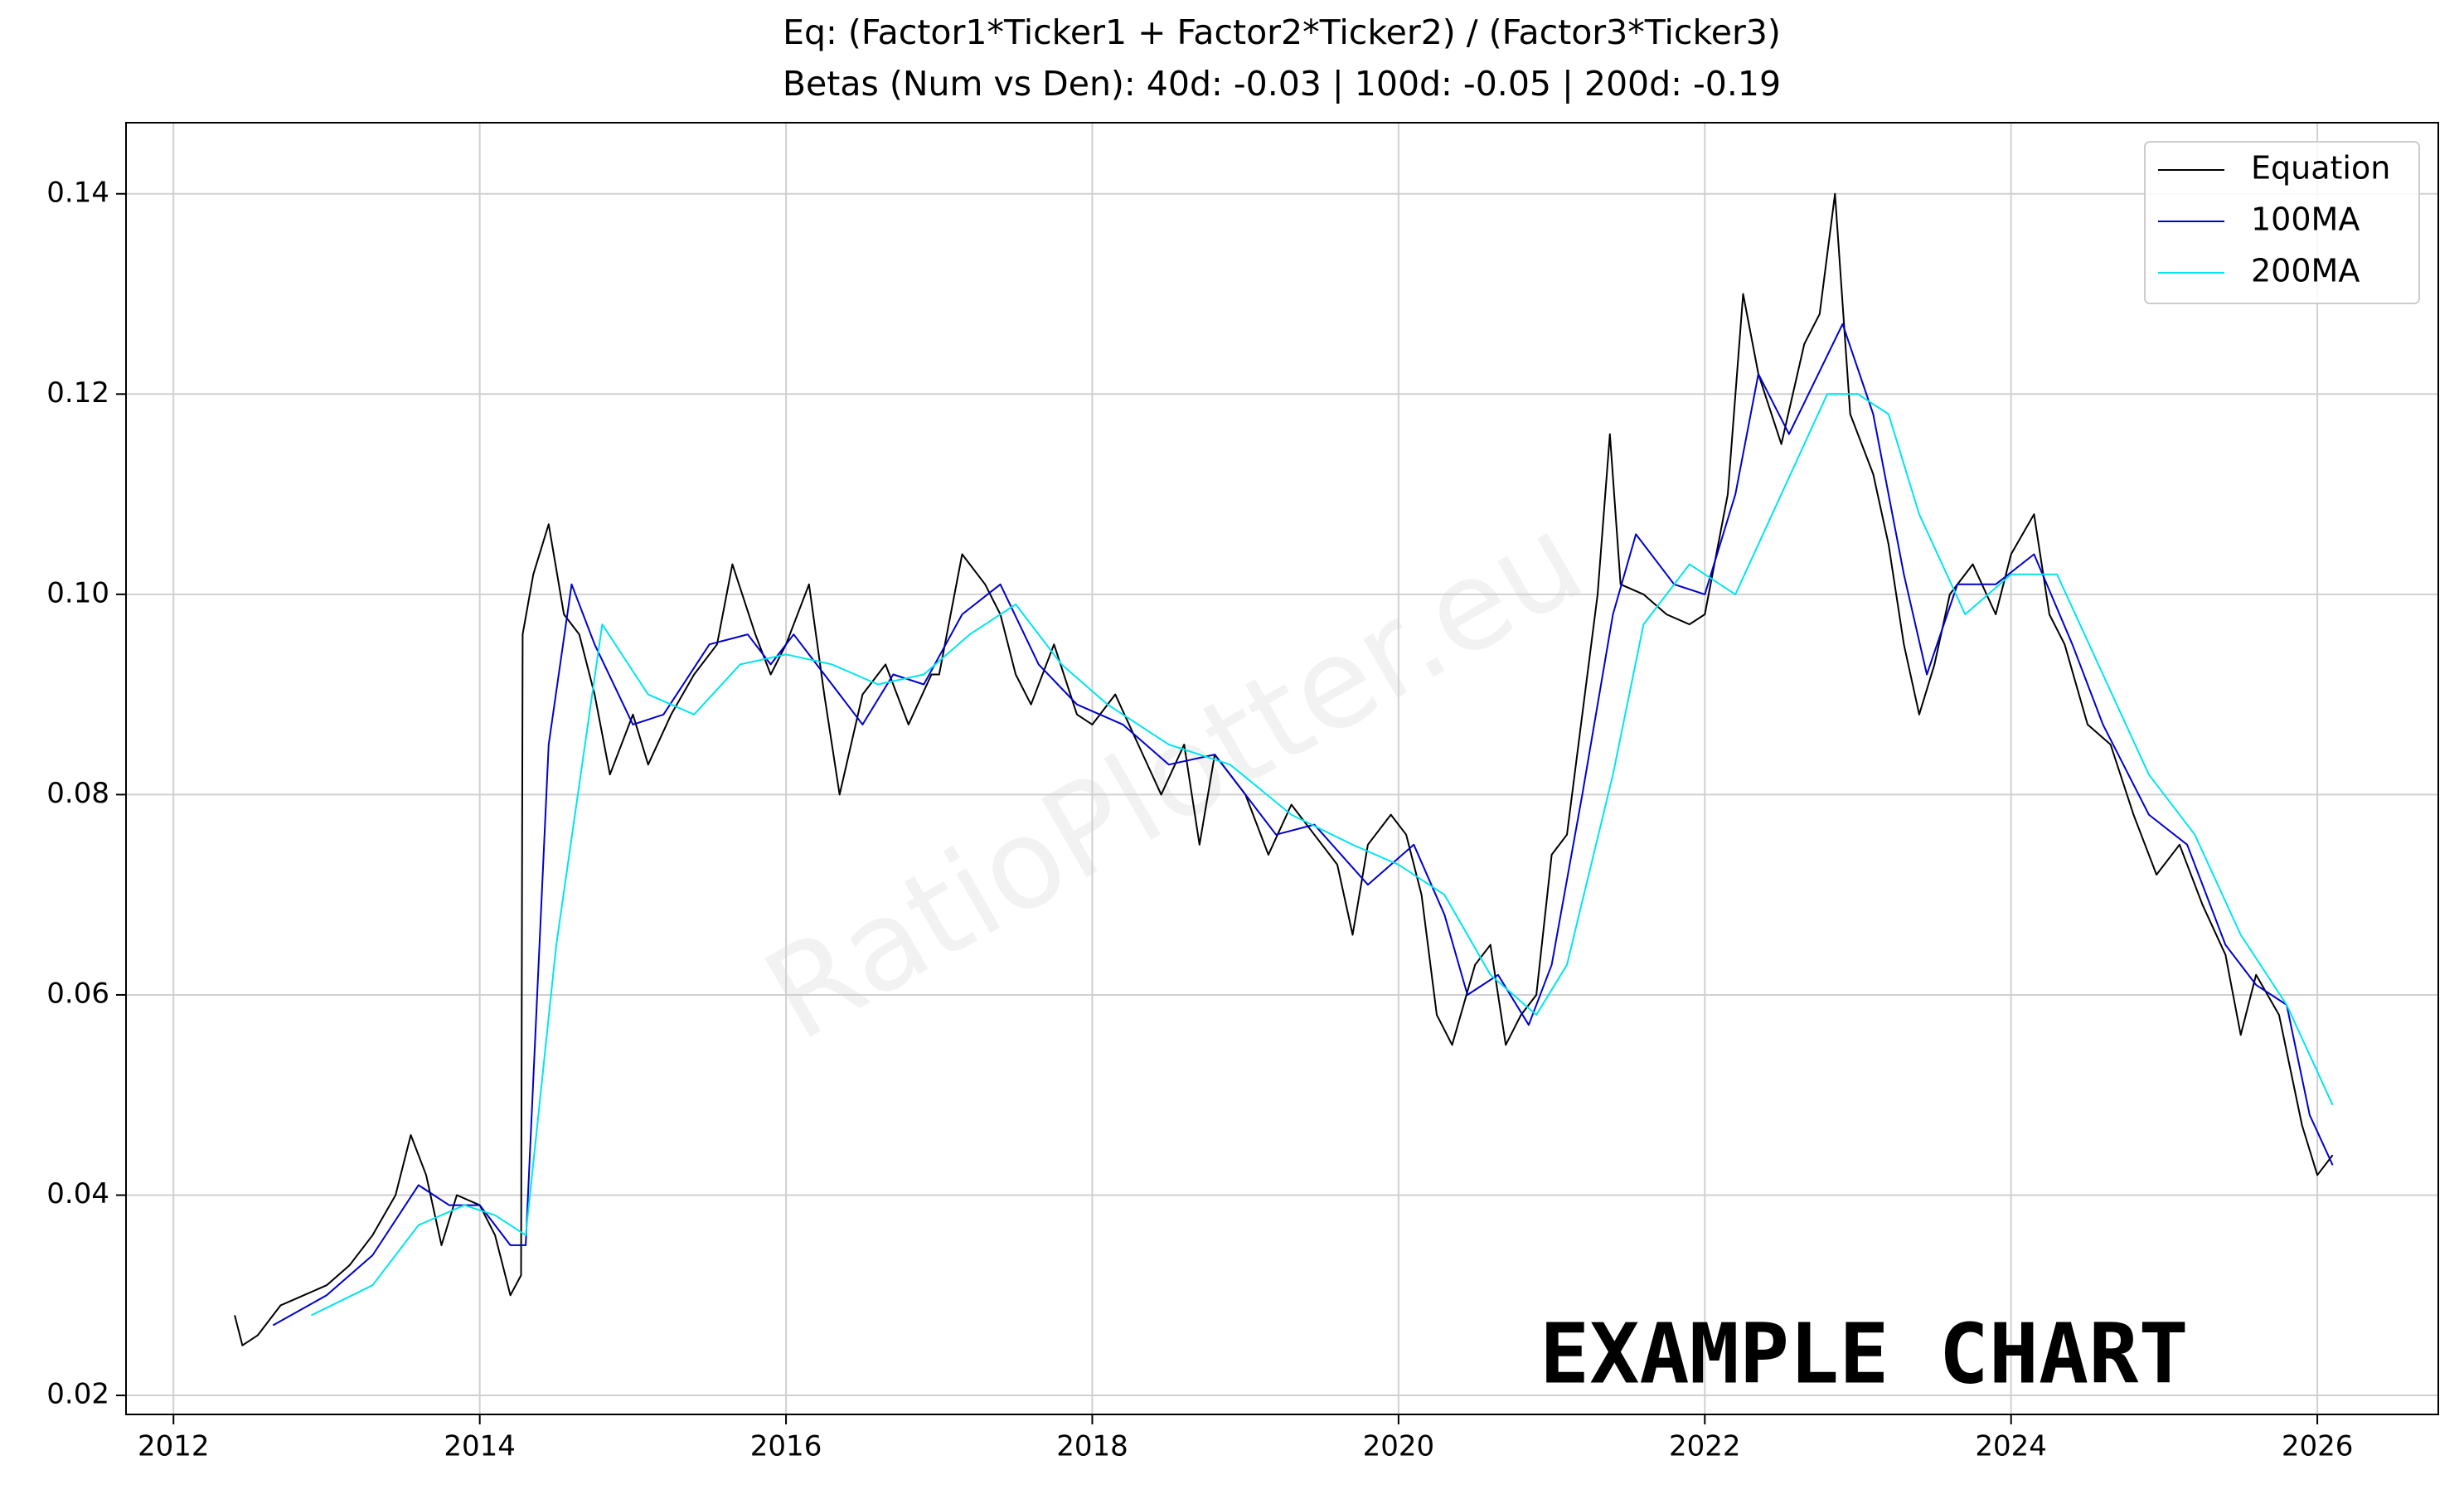 The height and width of the screenshot is (1499, 2464). I want to click on x-tick-label: 2020, so click(1399, 1446).